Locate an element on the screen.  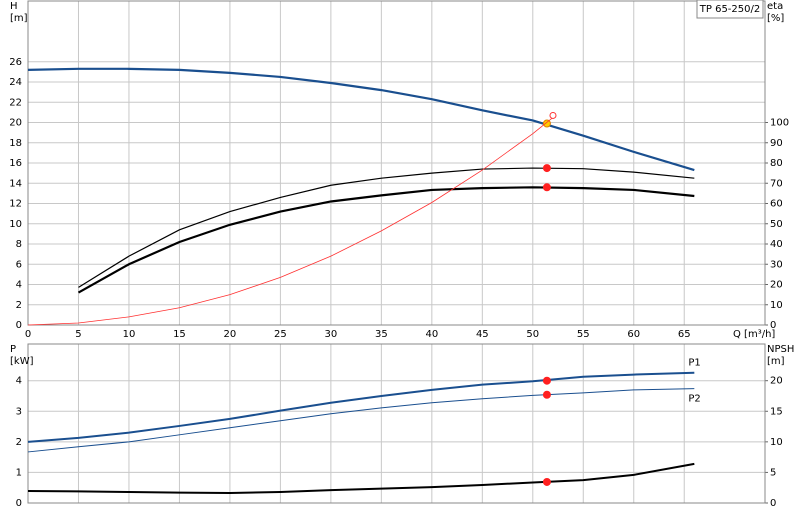
y2-tick-label: 90 is located at coordinates (776, 143).